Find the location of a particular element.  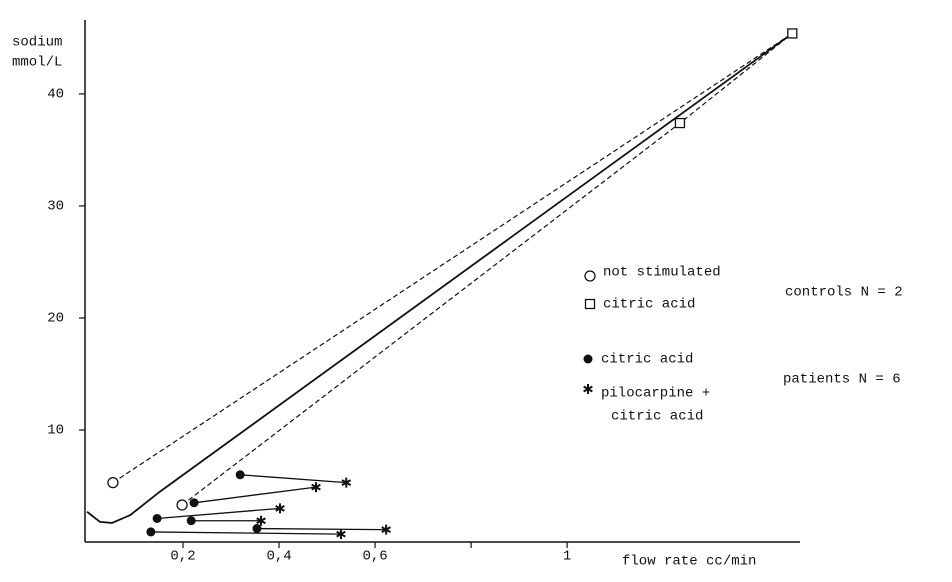

legend-label: pilocarpine + is located at coordinates (655, 394).